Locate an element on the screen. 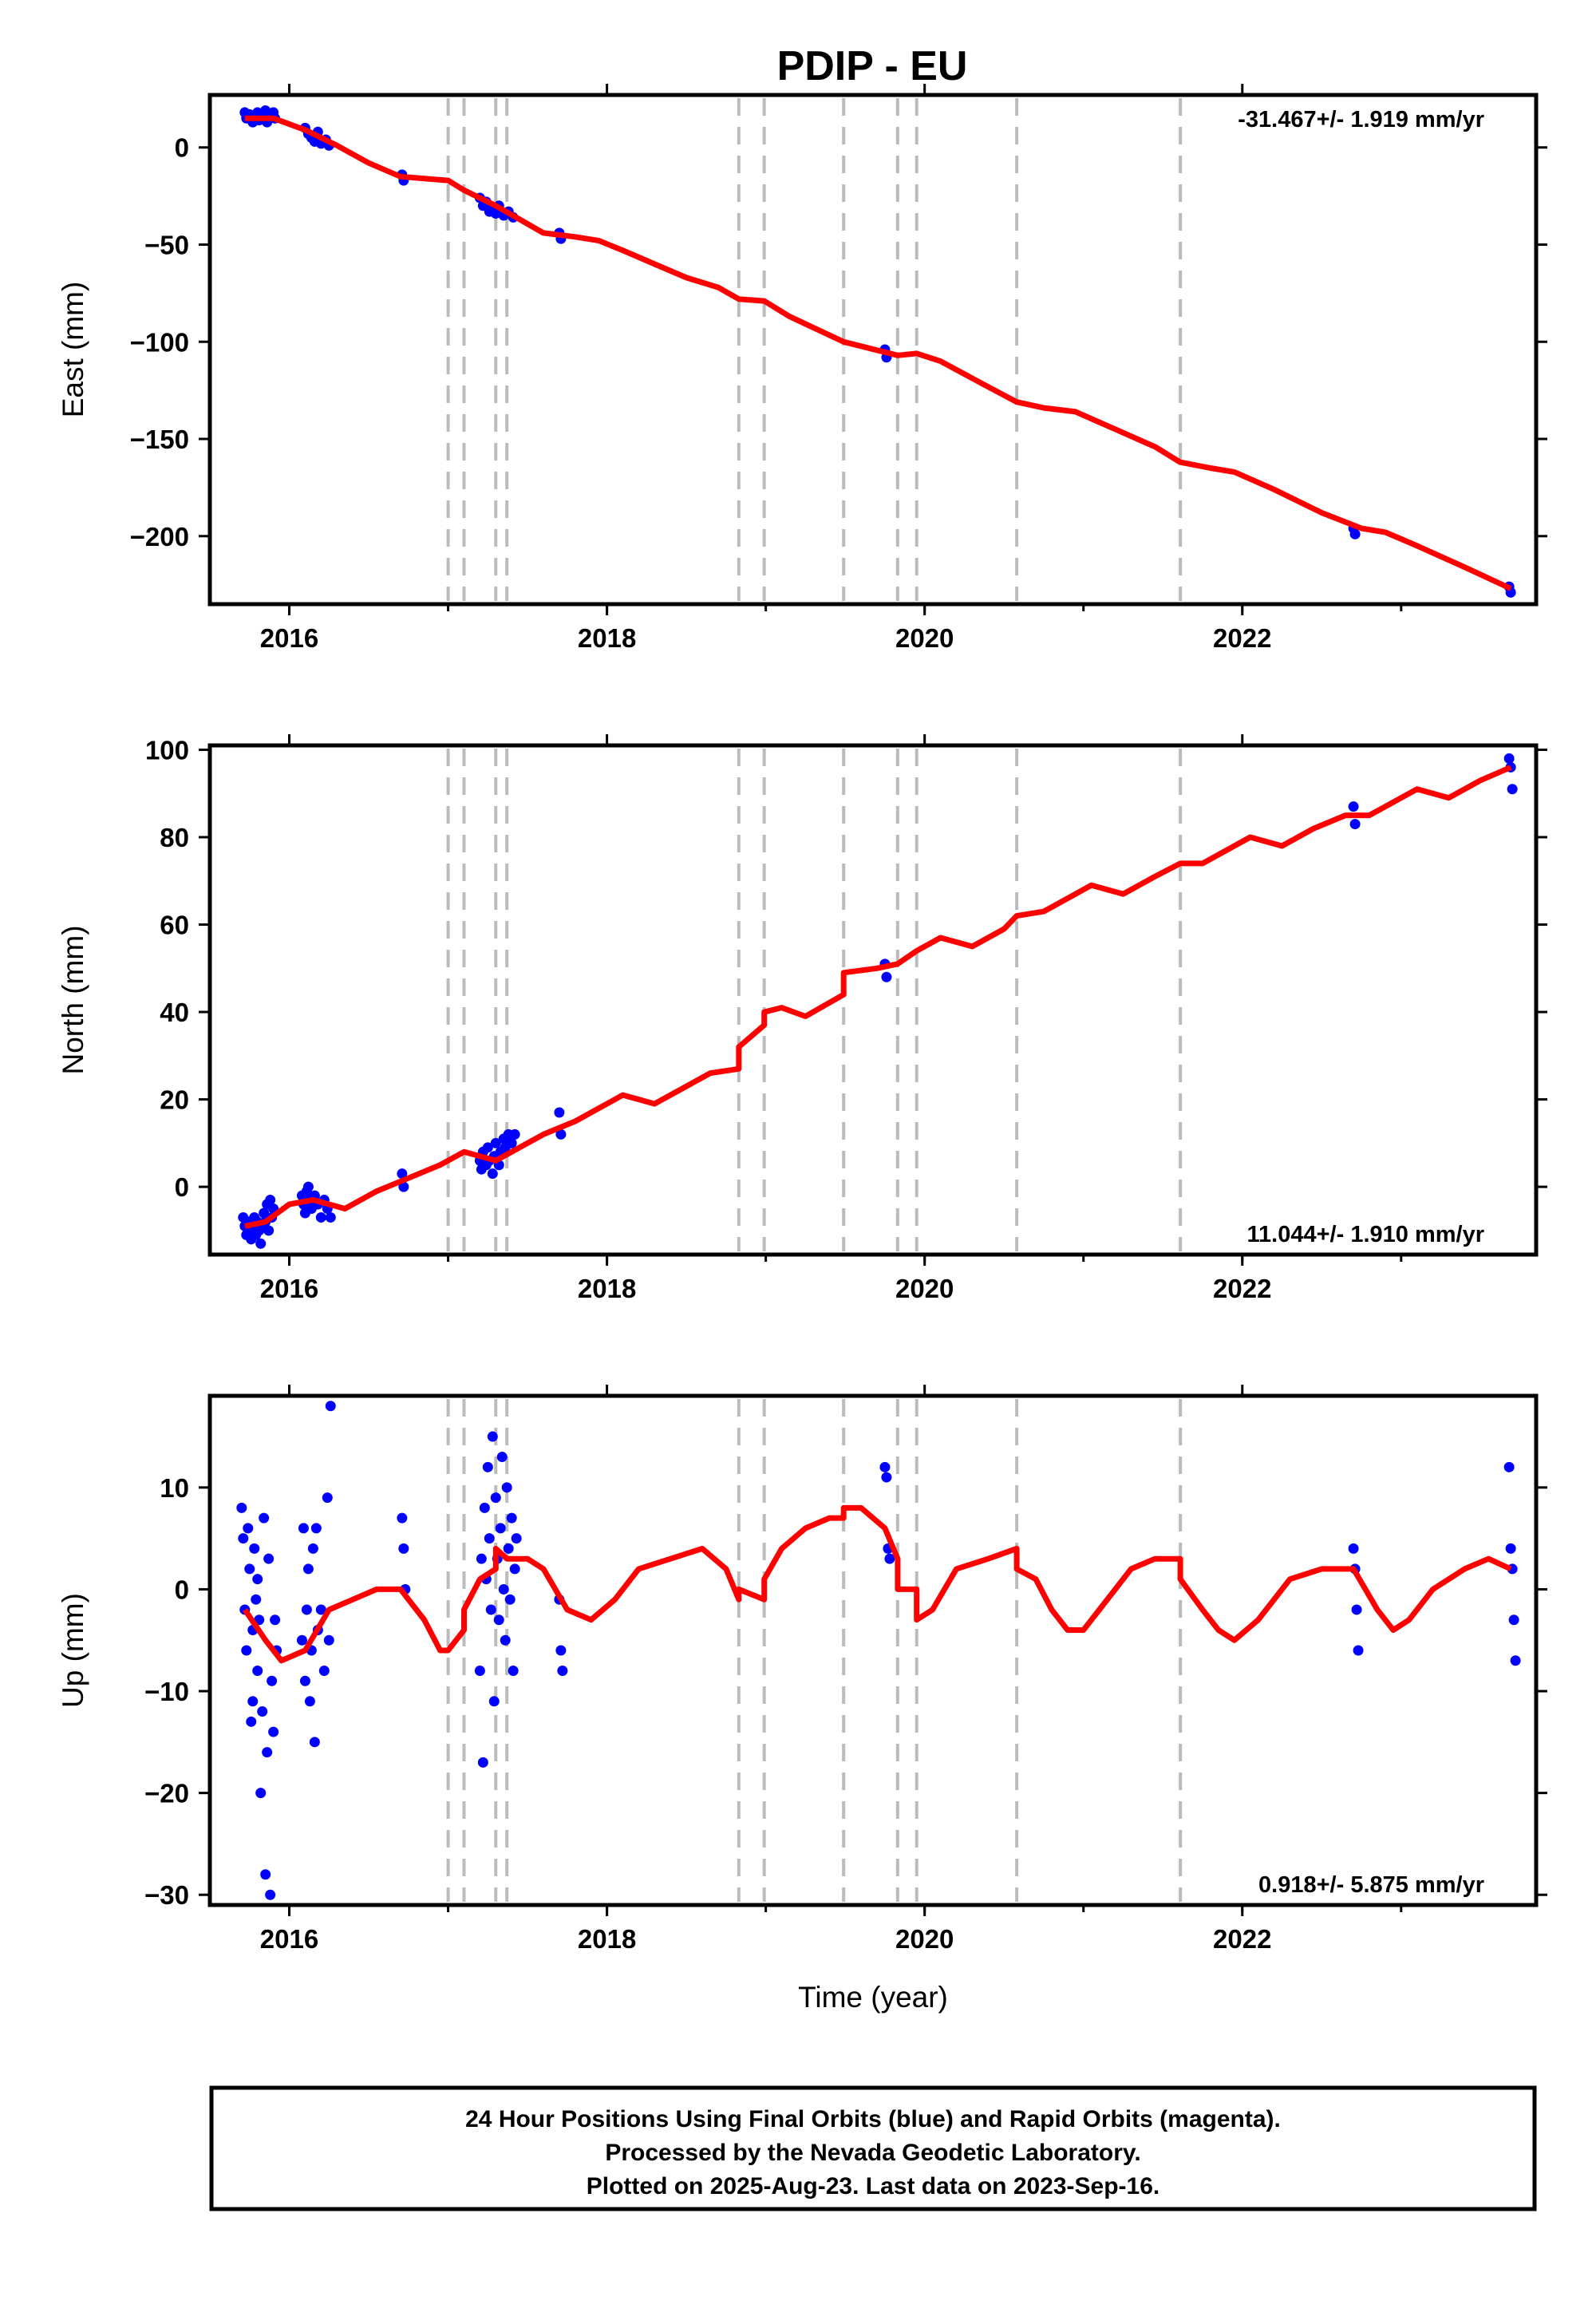  y-tick-label: 40 is located at coordinates (174, 1013).